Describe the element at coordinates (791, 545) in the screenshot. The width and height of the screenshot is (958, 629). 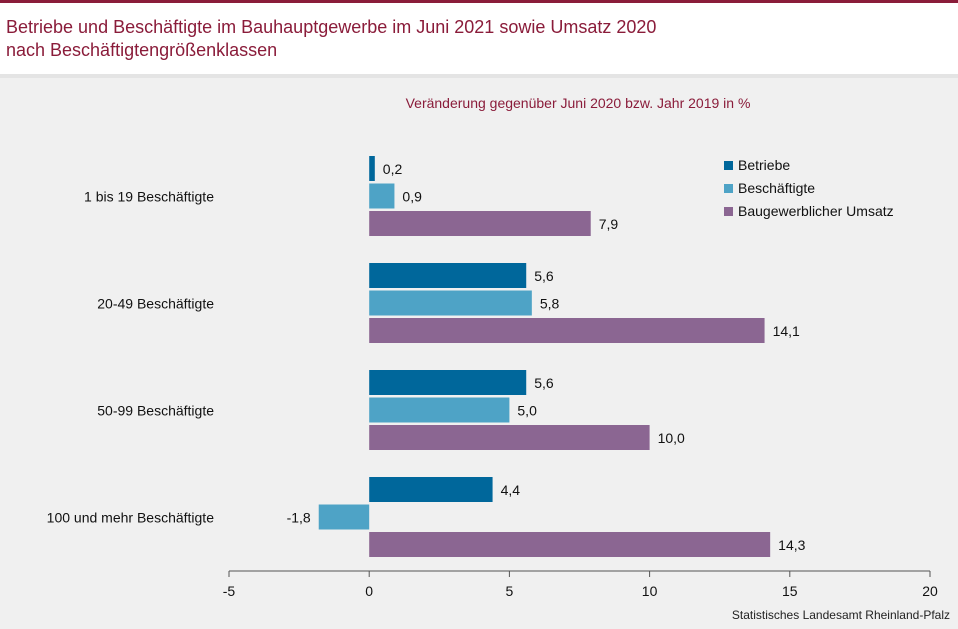
I see `data-label: 14,3` at that location.